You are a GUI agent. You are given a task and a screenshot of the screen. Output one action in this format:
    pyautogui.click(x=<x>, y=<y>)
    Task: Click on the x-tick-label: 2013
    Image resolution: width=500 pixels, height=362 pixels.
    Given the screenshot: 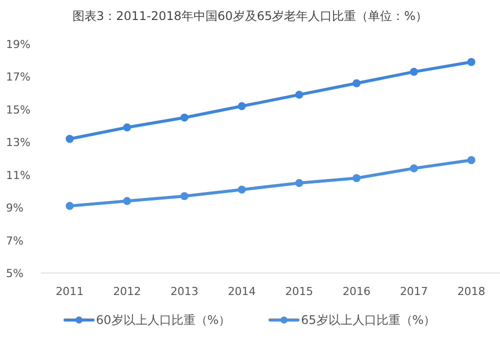 What is the action you would take?
    pyautogui.click(x=184, y=291)
    